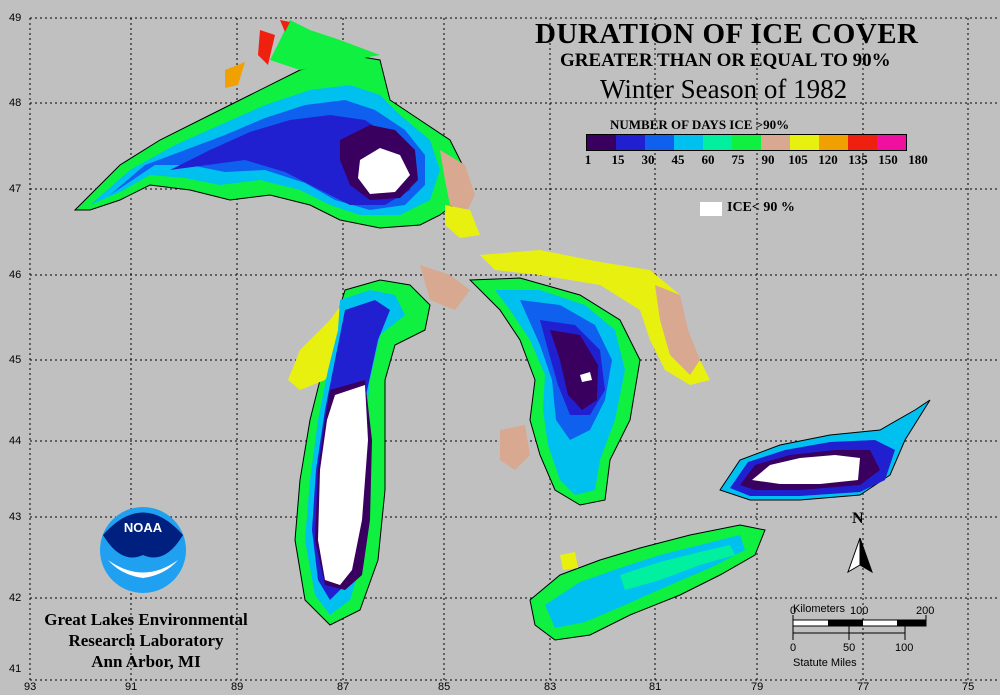 This screenshot has width=1000, height=695. What do you see at coordinates (655, 687) in the screenshot?
I see `lon-label: 81` at bounding box center [655, 687].